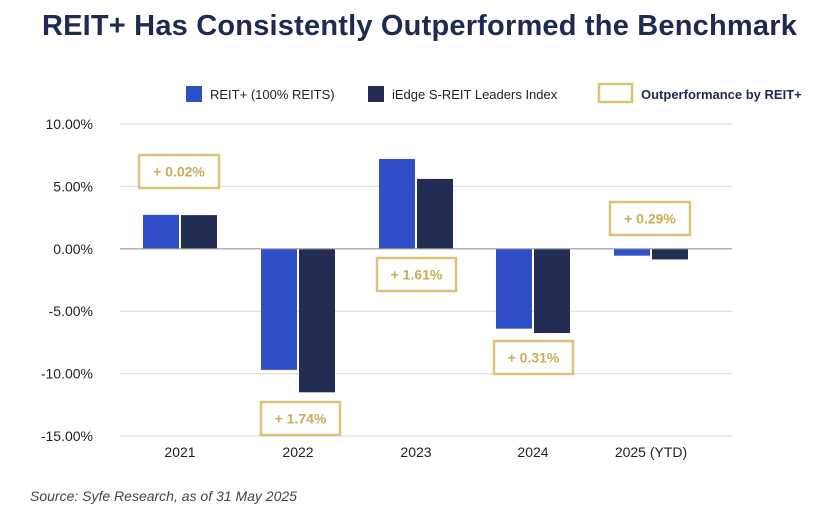 Image resolution: width=839 pixels, height=520 pixels. Describe the element at coordinates (475, 94) in the screenshot. I see `legend-label-index: iEdge S-REIT Leaders Index` at that location.